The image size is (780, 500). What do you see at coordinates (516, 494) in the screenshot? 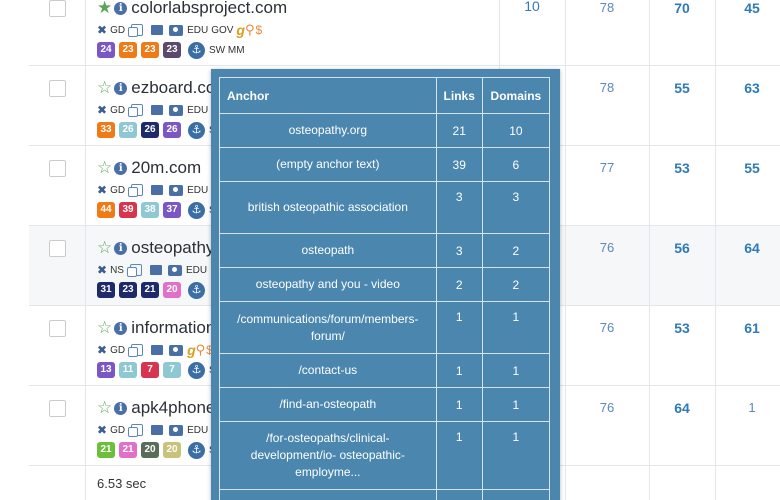
I see `anchor-domains-count: 1` at bounding box center [516, 494].